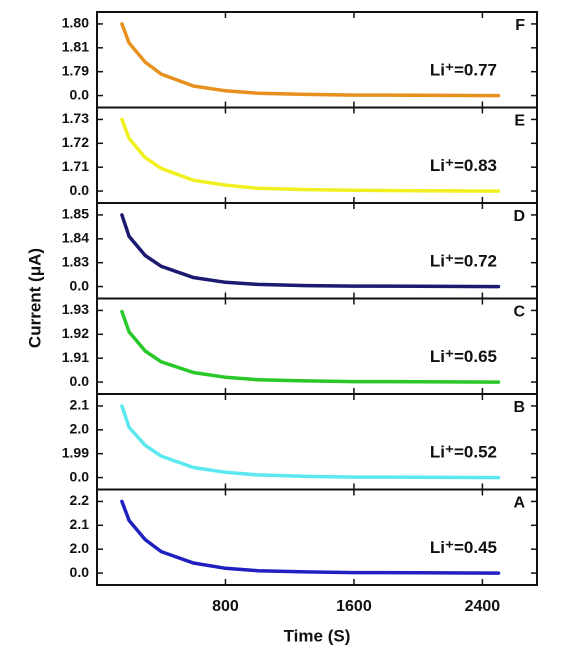 The height and width of the screenshot is (656, 575). Describe the element at coordinates (463, 69) in the screenshot. I see `annotation: Li⁺=0.77` at that location.